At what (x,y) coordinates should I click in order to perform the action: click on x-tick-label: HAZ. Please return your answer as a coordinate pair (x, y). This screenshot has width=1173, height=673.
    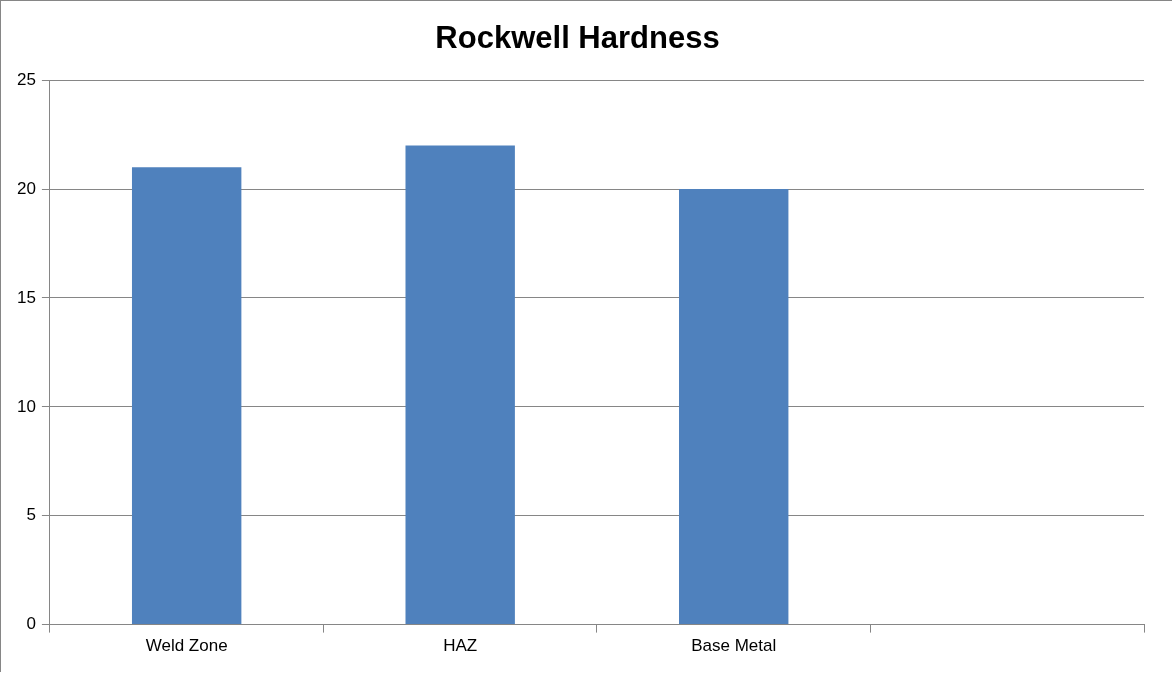
    Looking at the image, I should click on (460, 646).